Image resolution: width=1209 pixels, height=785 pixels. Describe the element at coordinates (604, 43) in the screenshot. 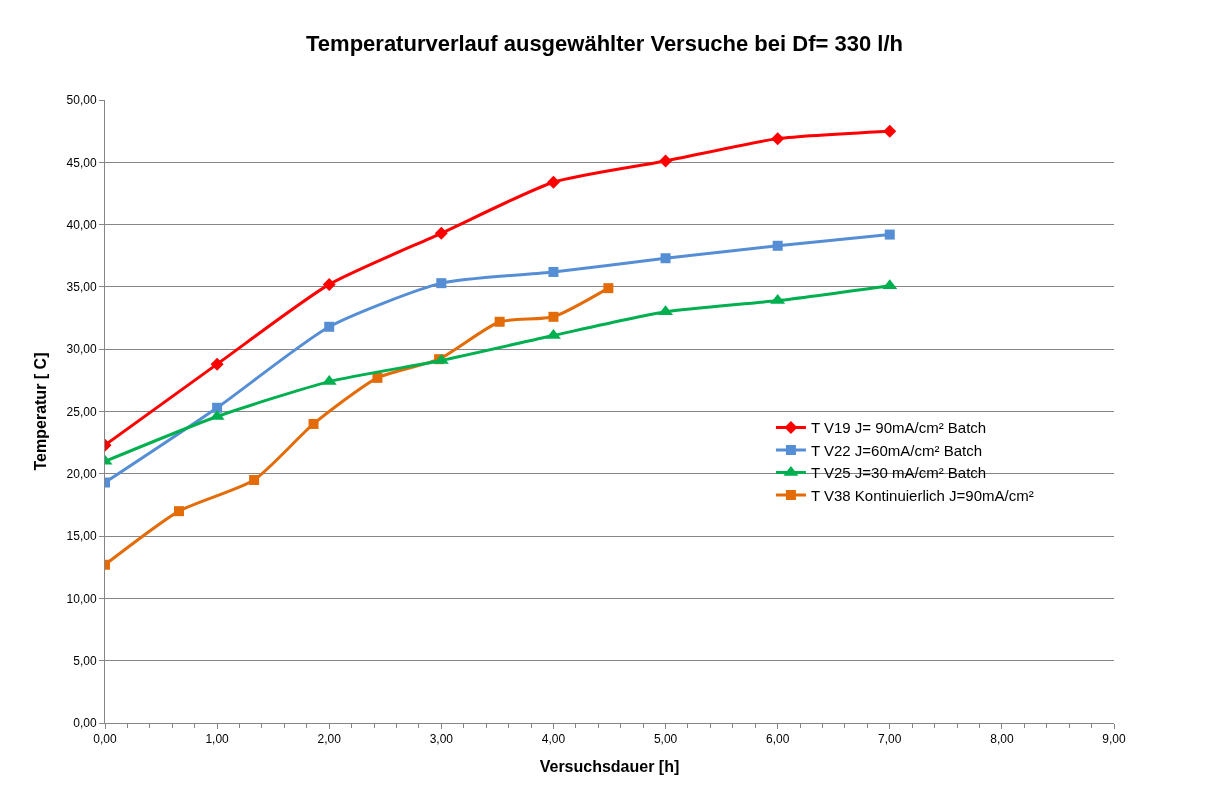

I see `chart-title: Temperaturverlauf ausgewählter Versuche bei Df= 330 l/h` at that location.